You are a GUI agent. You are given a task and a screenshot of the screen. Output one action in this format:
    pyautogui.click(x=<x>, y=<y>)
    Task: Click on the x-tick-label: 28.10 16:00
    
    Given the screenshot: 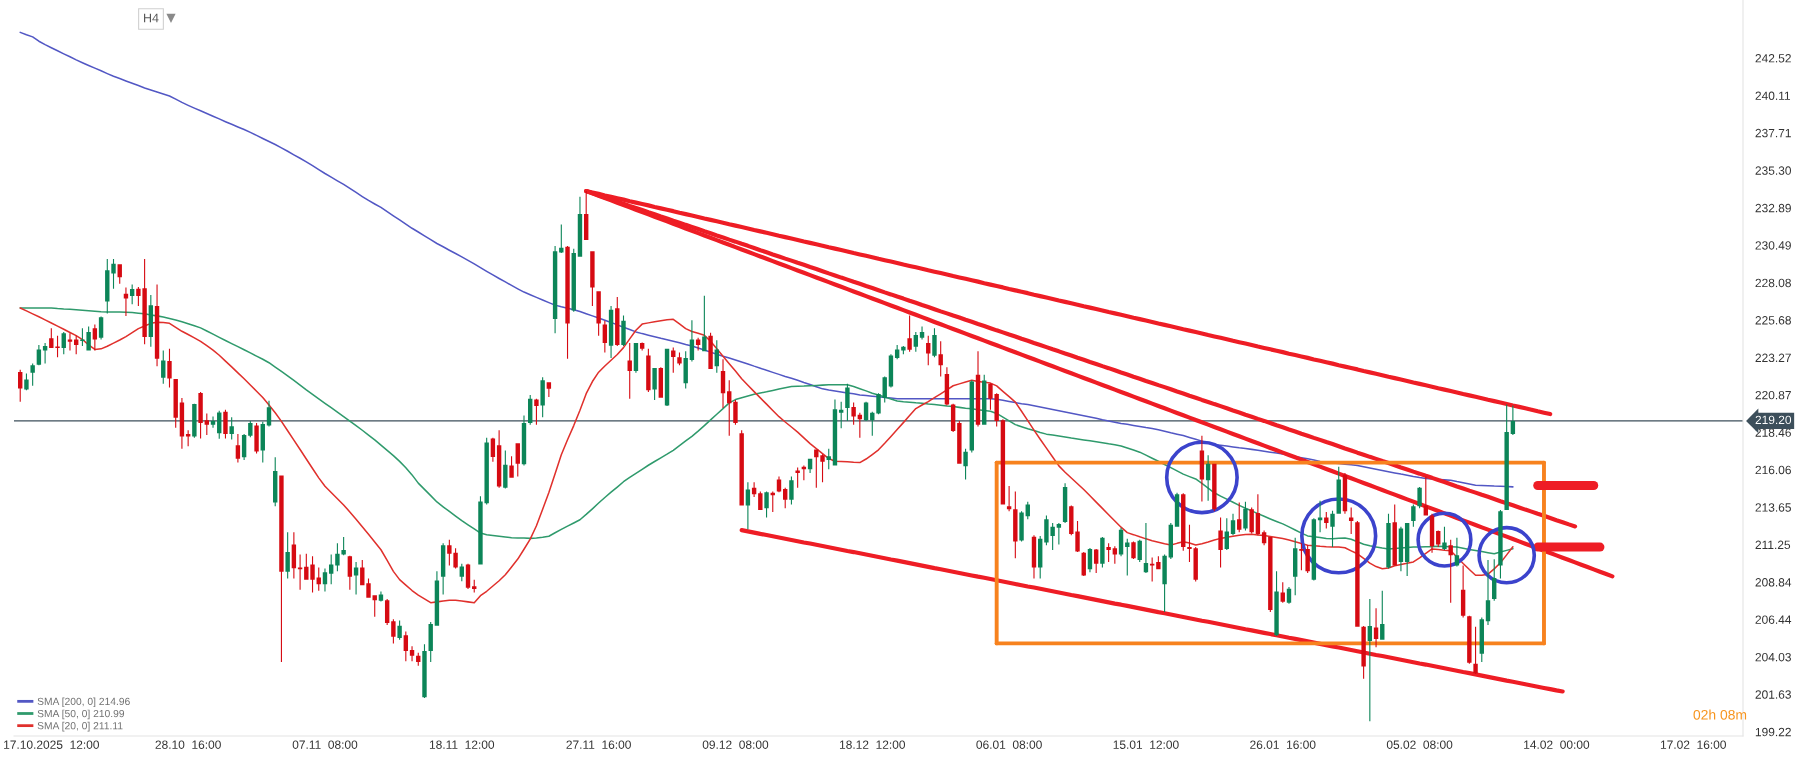 What is the action you would take?
    pyautogui.click(x=188, y=744)
    